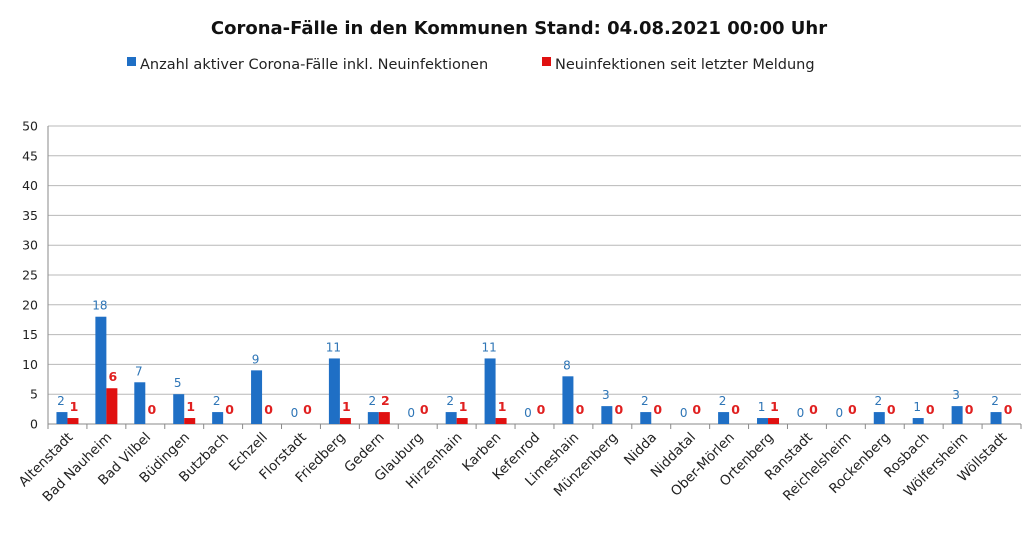 Image resolution: width=1024 pixels, height=534 pixels. Describe the element at coordinates (1008, 409) in the screenshot. I see `data-label-neu-24: 0` at that location.